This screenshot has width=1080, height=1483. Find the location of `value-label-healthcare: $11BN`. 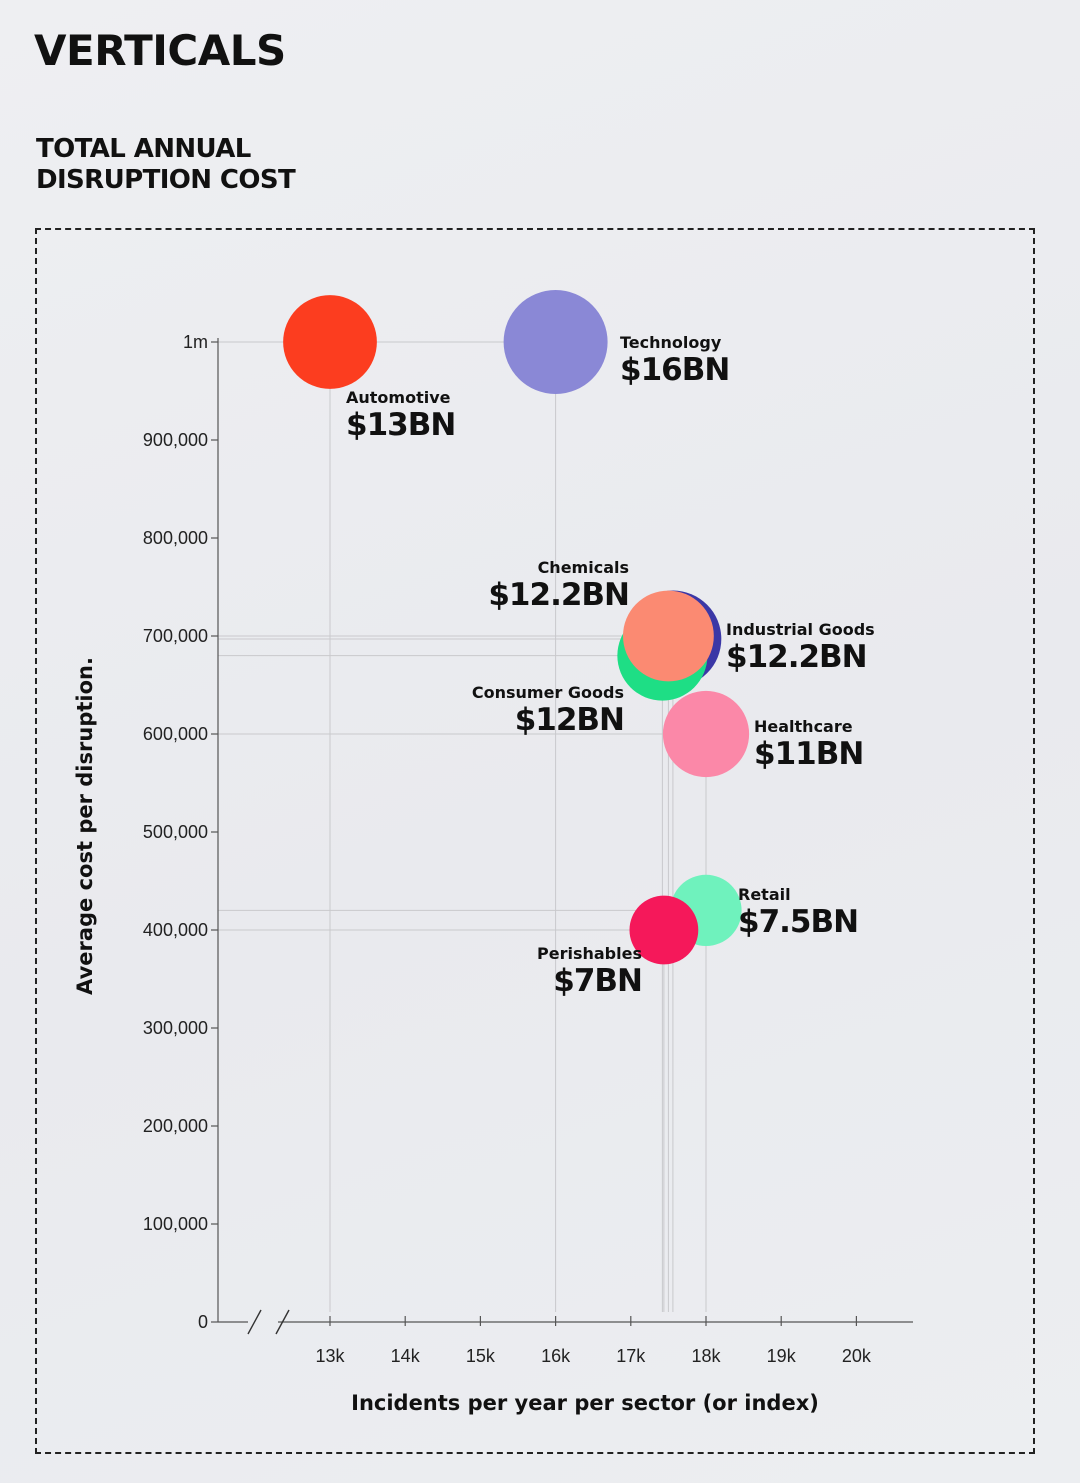

value-label-healthcare: $11BN is located at coordinates (808, 754).